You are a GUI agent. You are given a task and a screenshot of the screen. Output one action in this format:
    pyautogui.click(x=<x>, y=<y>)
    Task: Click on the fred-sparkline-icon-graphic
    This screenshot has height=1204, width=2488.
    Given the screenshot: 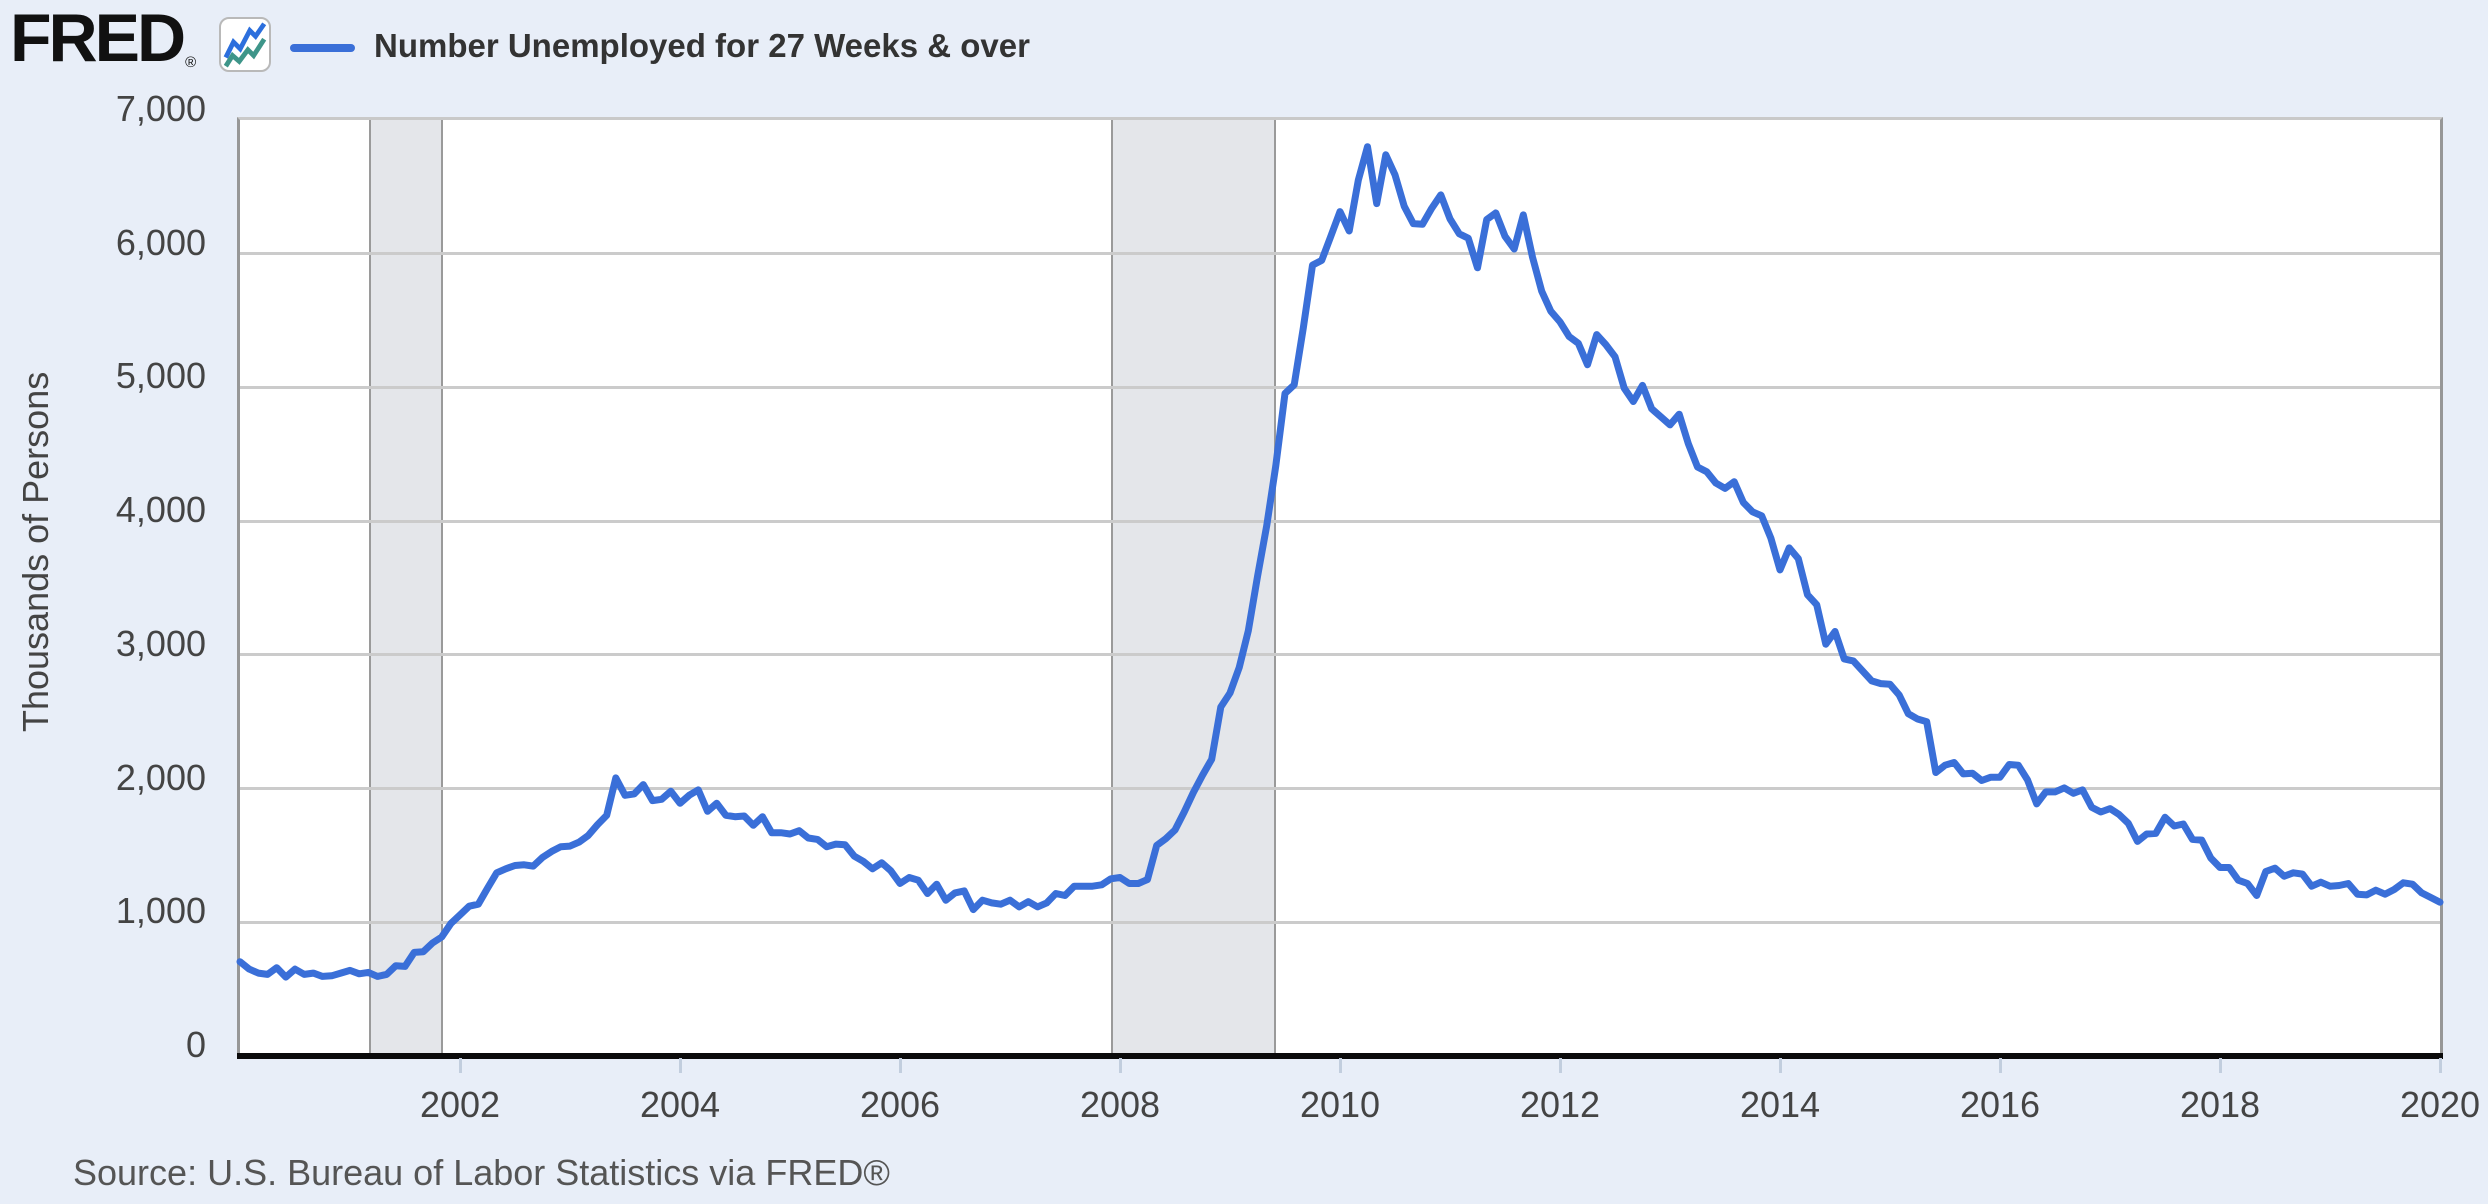 What is the action you would take?
    pyautogui.click(x=245, y=45)
    